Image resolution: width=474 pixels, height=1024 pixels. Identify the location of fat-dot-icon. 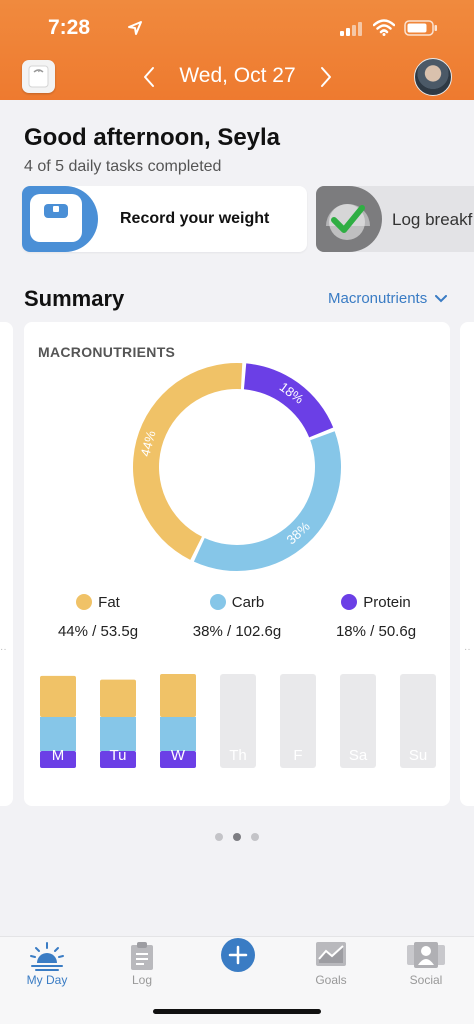
(84, 602).